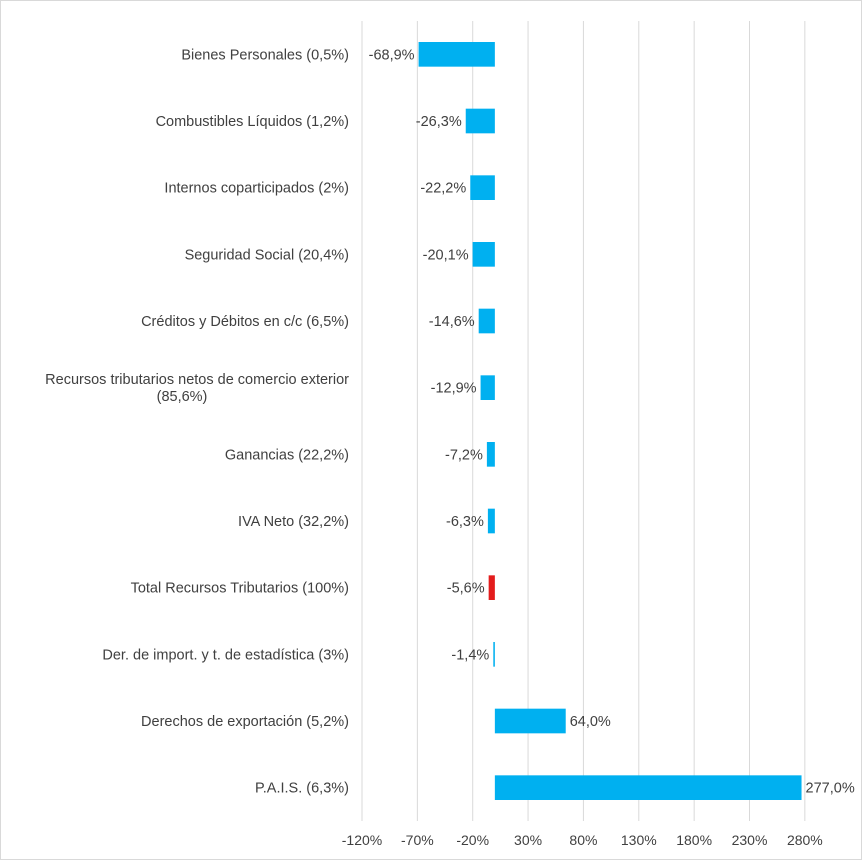  What do you see at coordinates (465, 522) in the screenshot?
I see `data-label: -6,3%` at bounding box center [465, 522].